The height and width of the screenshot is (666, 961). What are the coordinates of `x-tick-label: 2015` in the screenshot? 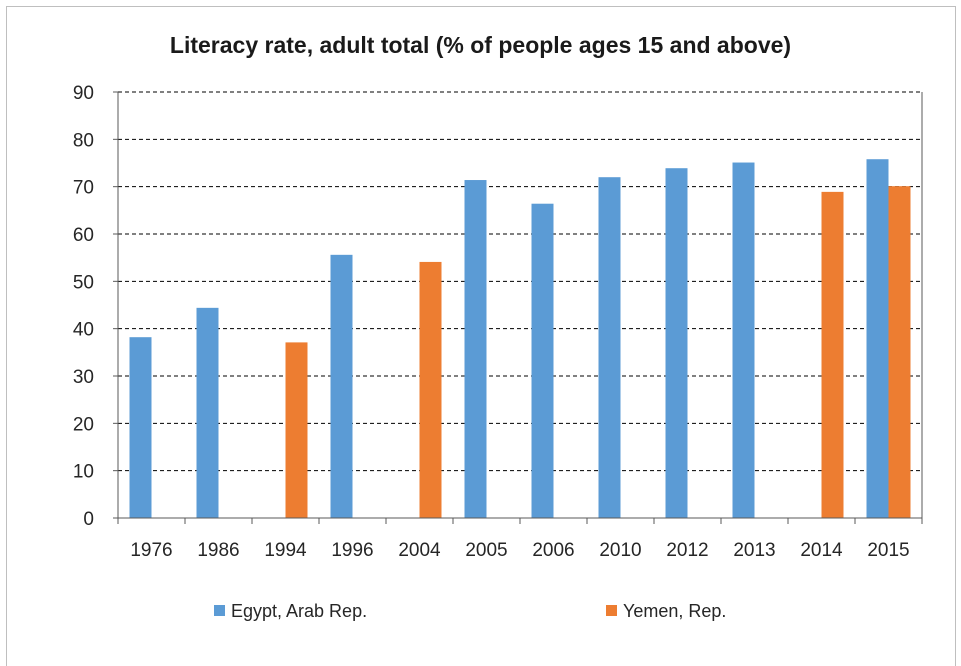 It's located at (888, 550).